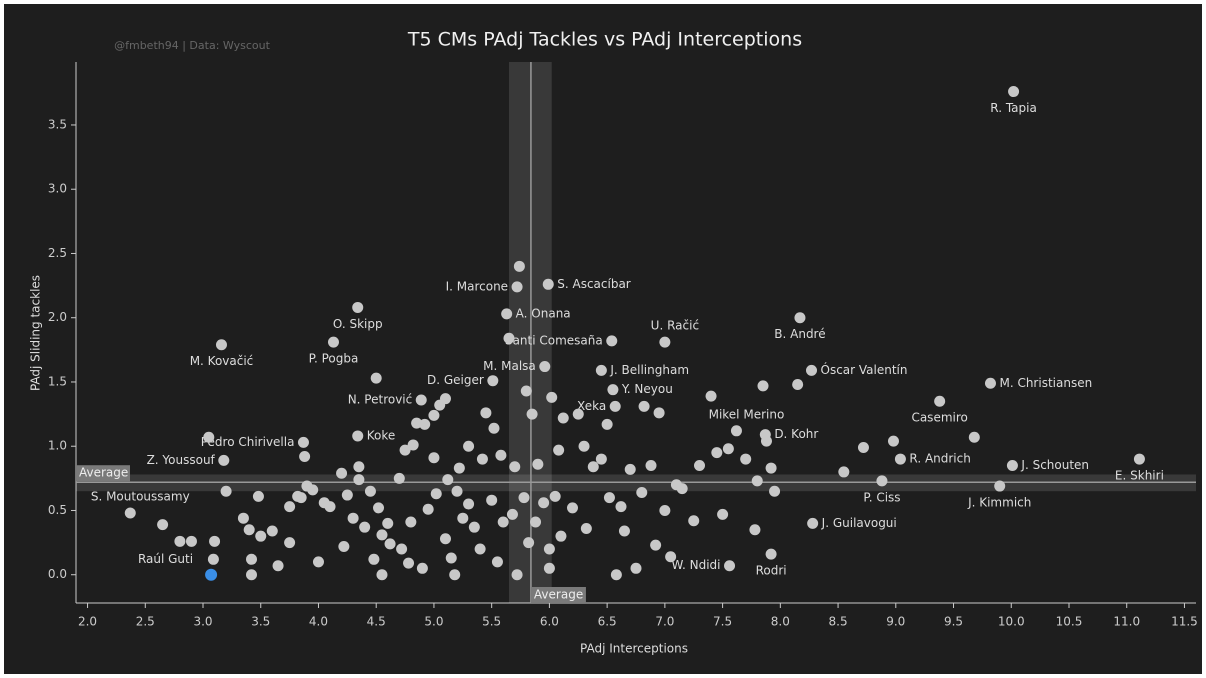 This screenshot has height=678, width=1206. Describe the element at coordinates (1011, 622) in the screenshot. I see `x-tick-label: 10.0` at that location.